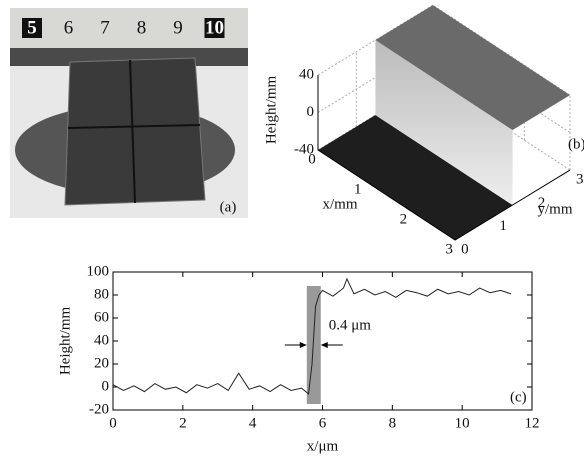  I want to click on ruler-label: 5, so click(32, 27).